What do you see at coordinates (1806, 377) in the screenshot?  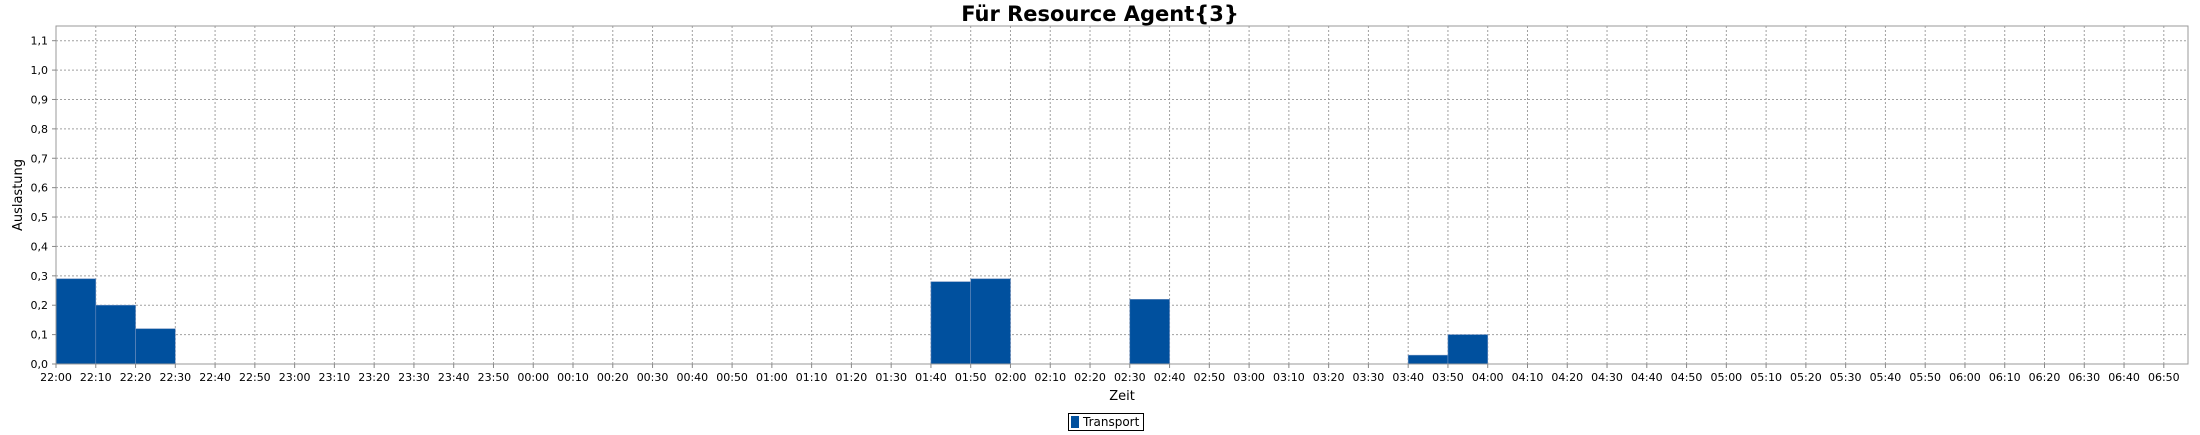 I see `x-tick-label: 05:20` at bounding box center [1806, 377].